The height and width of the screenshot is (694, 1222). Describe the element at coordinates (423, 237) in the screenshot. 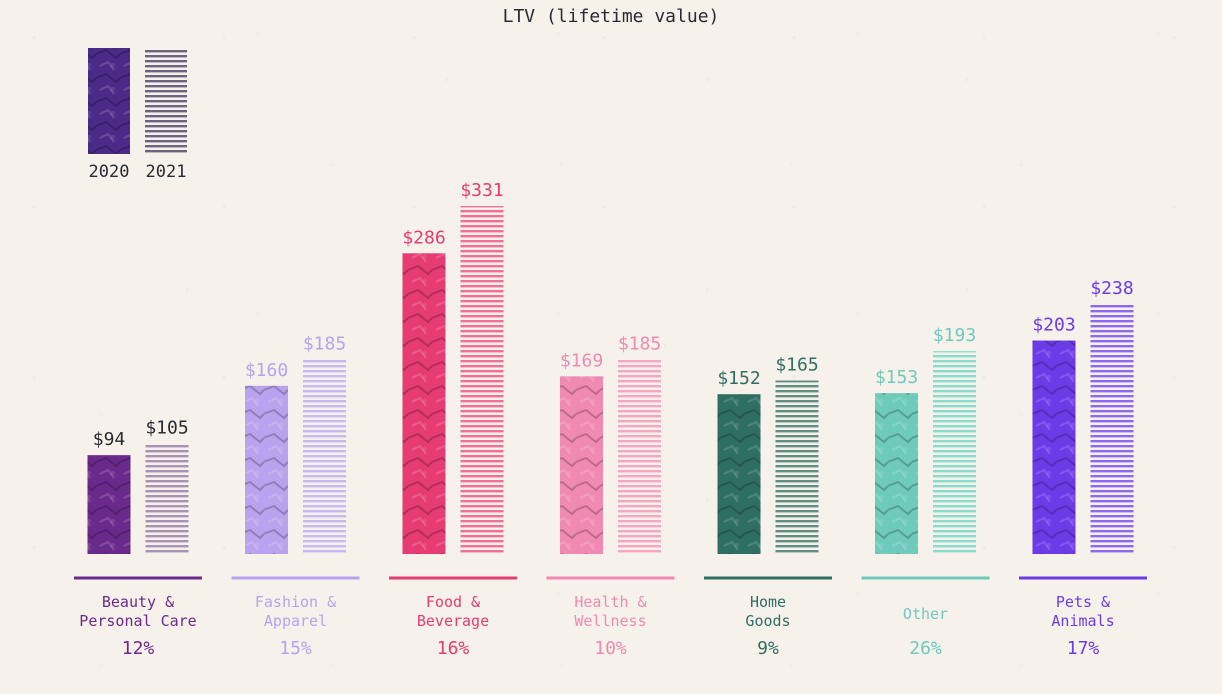

I see `value-label-2020-2: $286` at that location.